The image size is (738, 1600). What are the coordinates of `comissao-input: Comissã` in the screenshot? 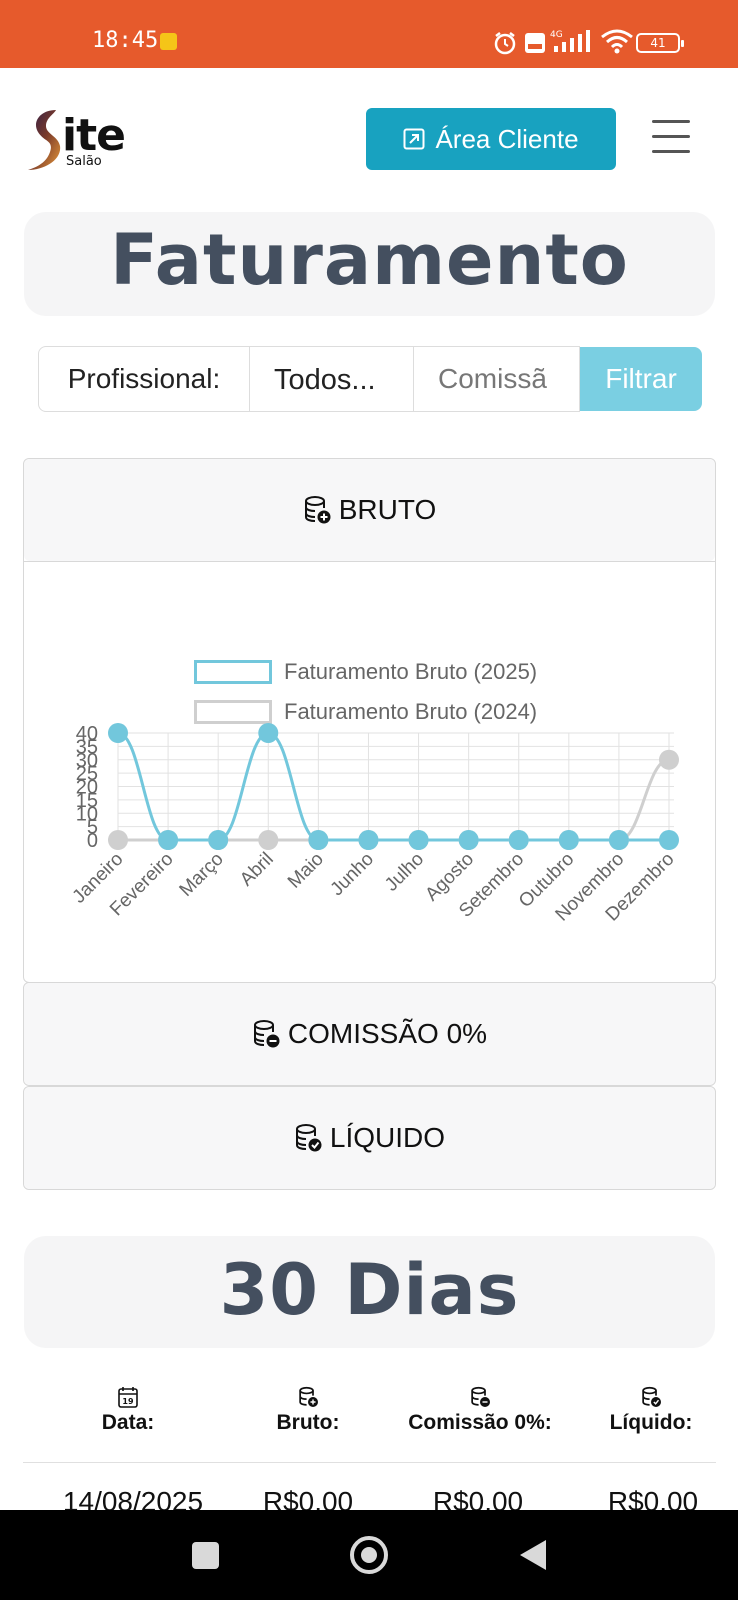 It's located at (497, 379).